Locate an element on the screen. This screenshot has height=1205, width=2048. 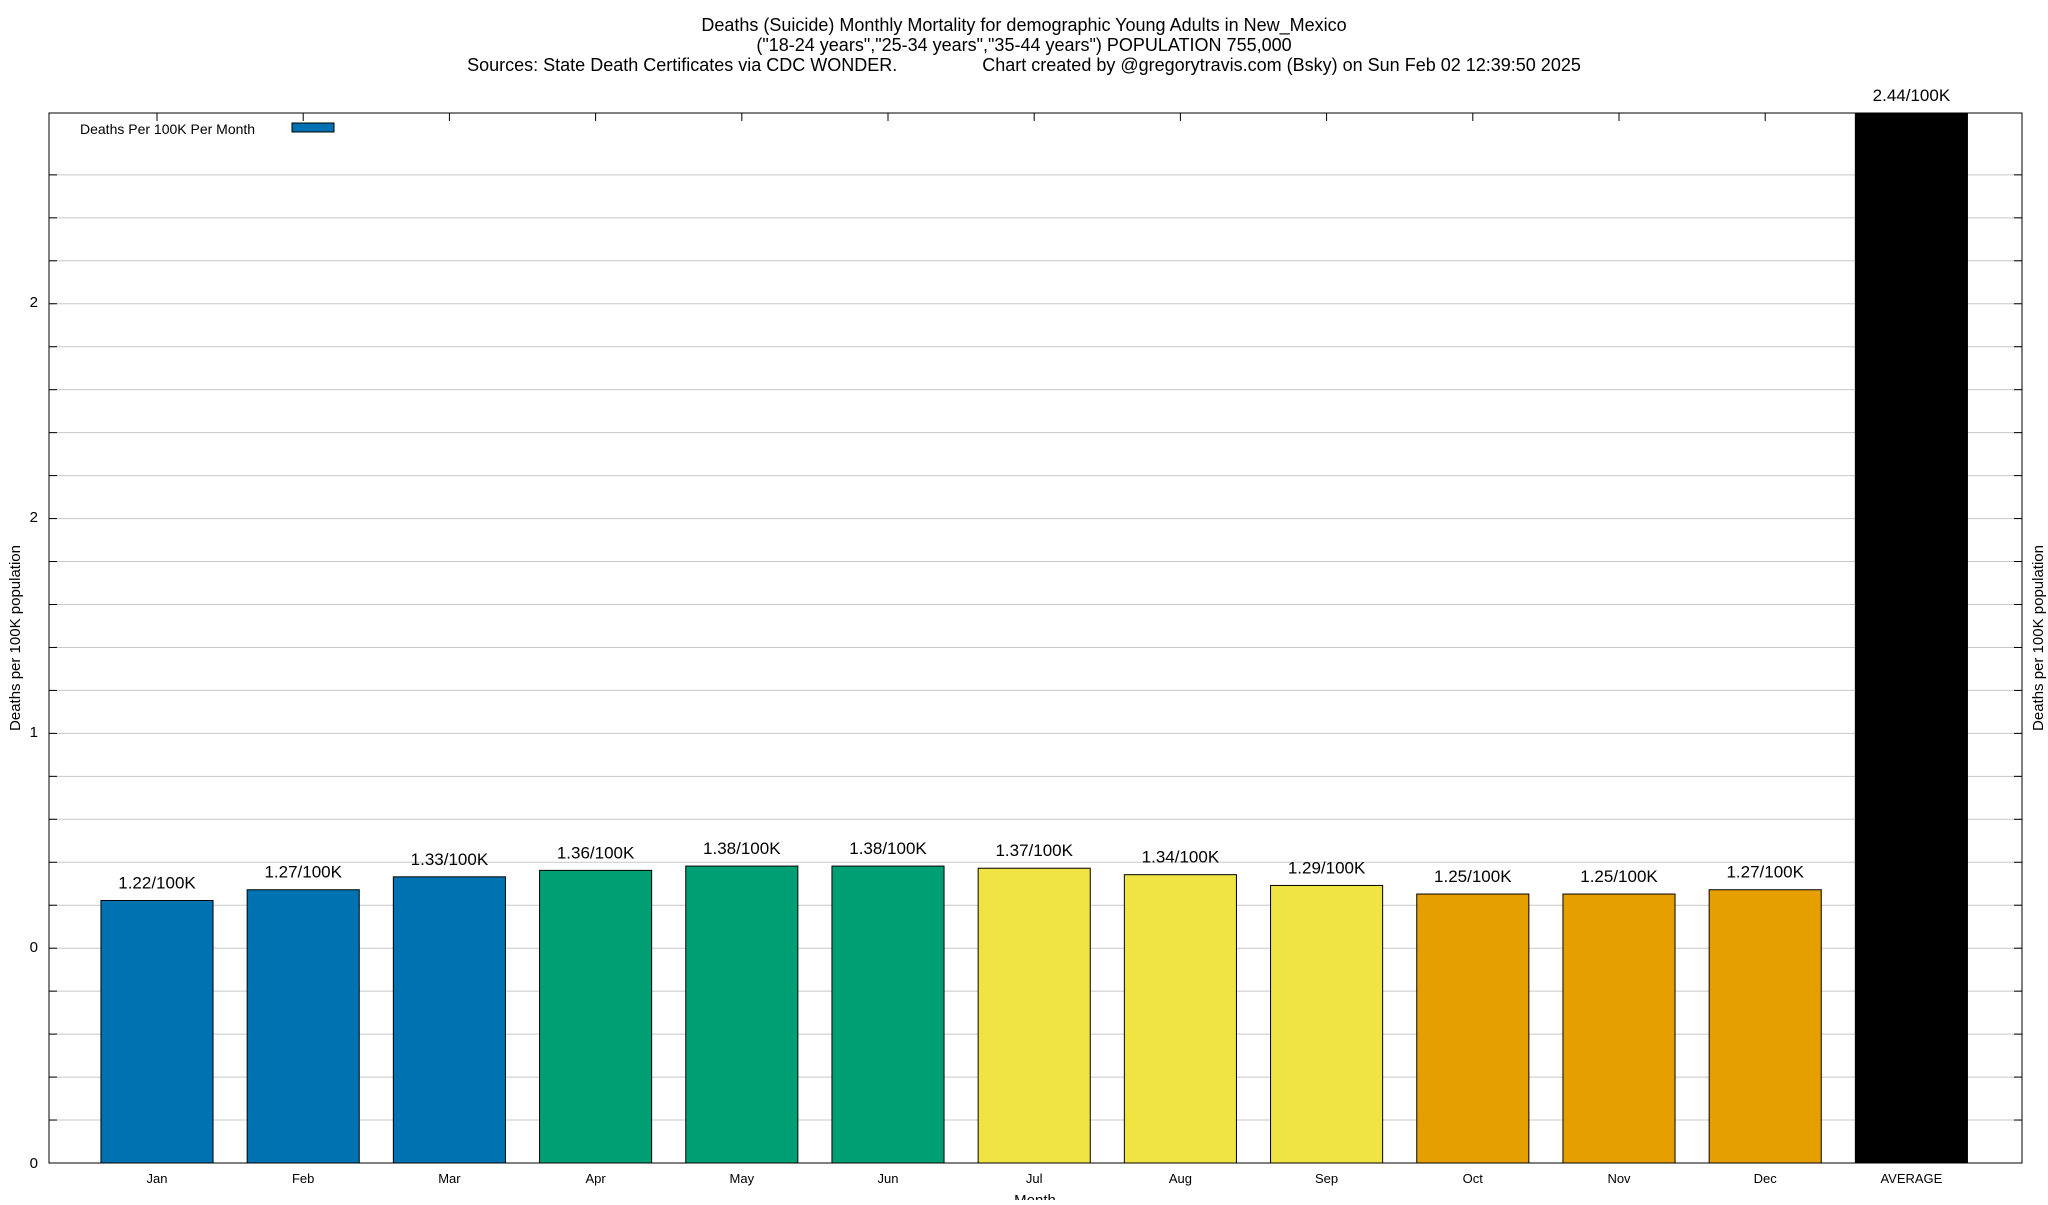
legend: Deaths Per 100K Per Month is located at coordinates (207, 129).